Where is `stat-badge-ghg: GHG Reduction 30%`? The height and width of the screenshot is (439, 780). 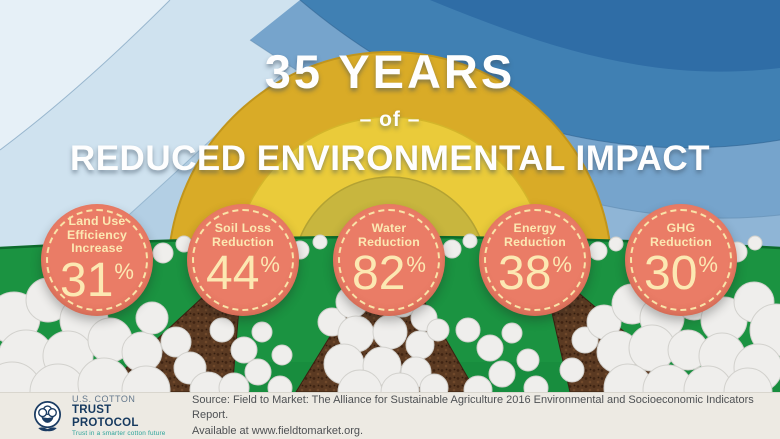
stat-badge-ghg: GHG Reduction 30% is located at coordinates (681, 260).